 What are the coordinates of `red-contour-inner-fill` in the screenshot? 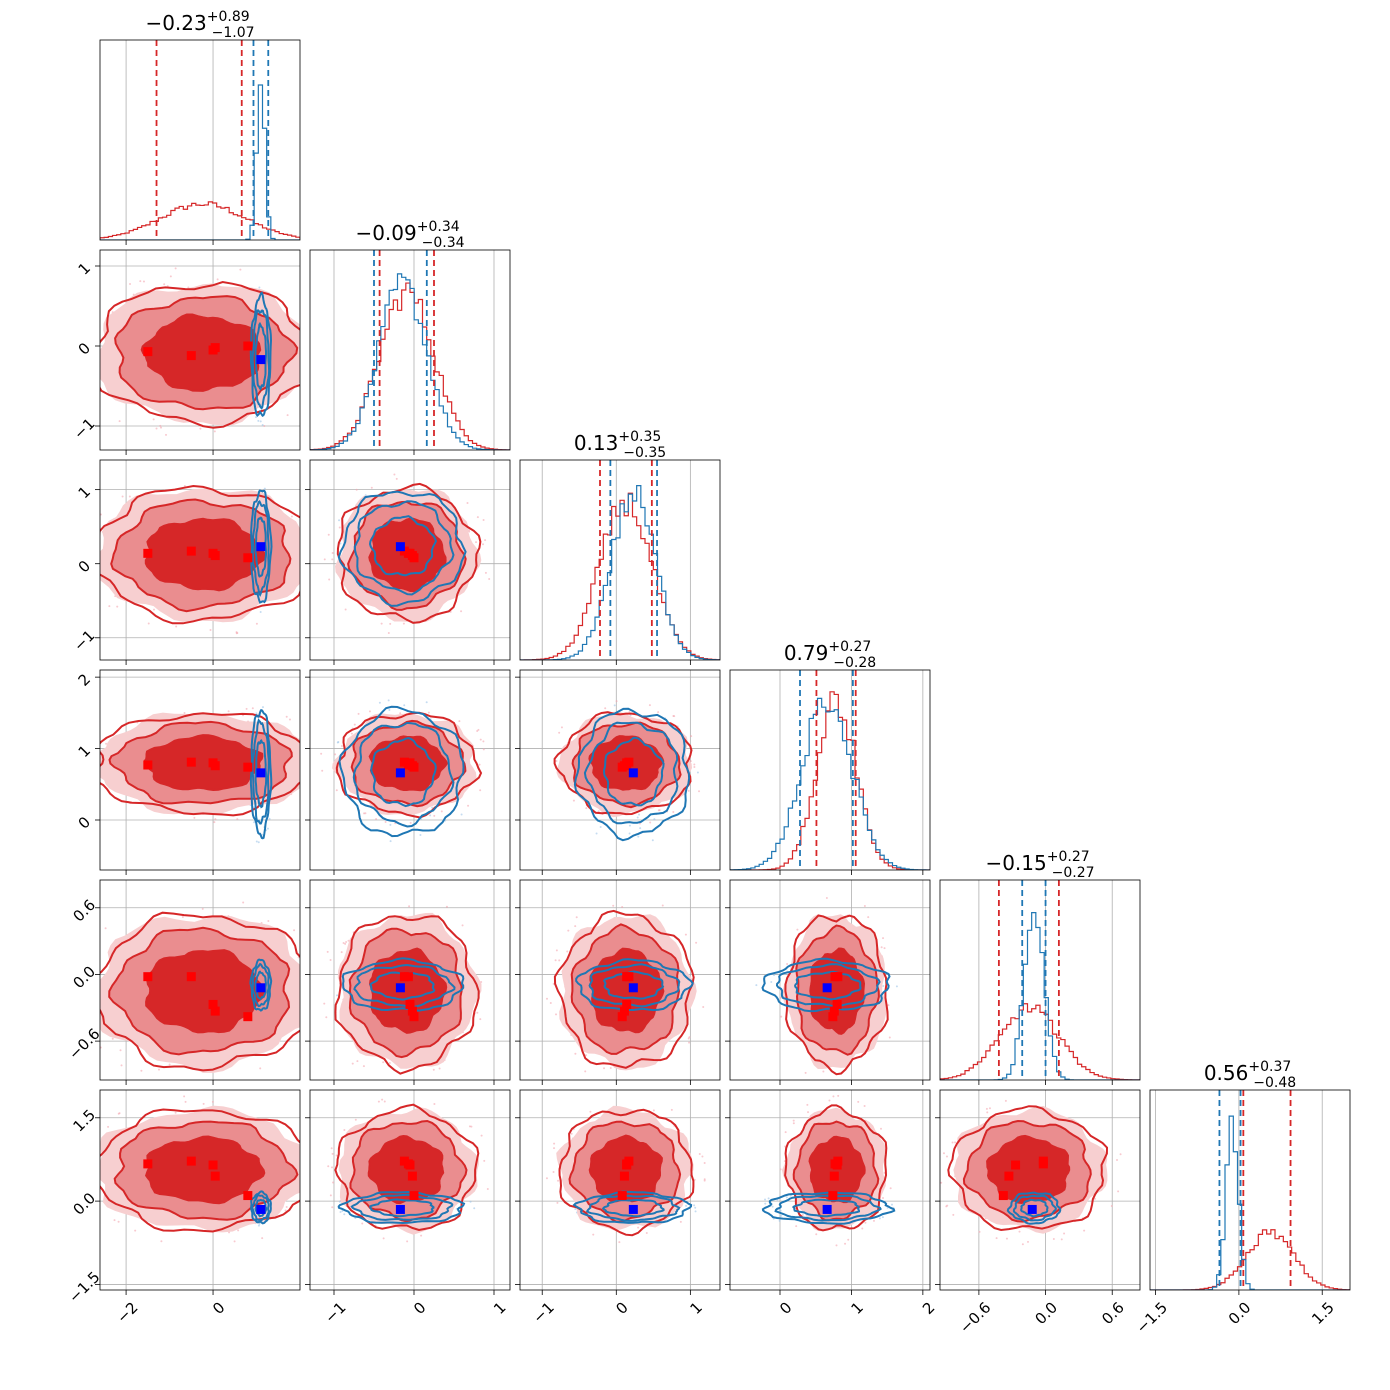 It's located at (201, 352).